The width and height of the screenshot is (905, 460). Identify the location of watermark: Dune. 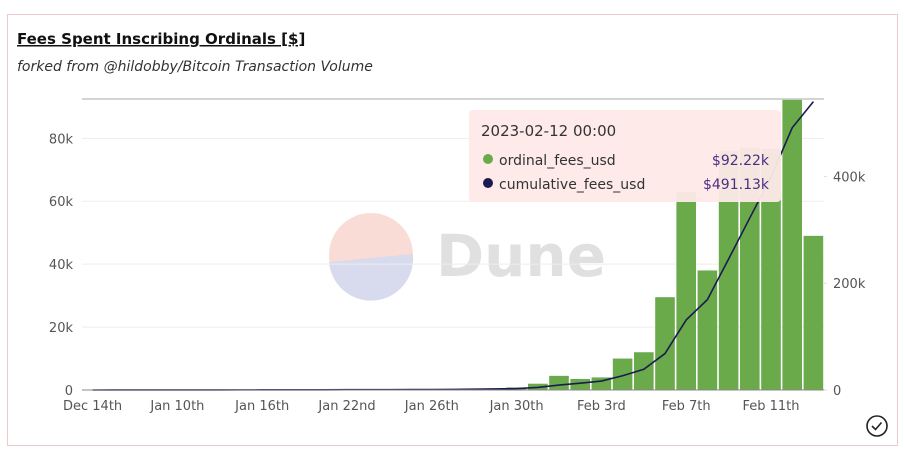
(467, 257).